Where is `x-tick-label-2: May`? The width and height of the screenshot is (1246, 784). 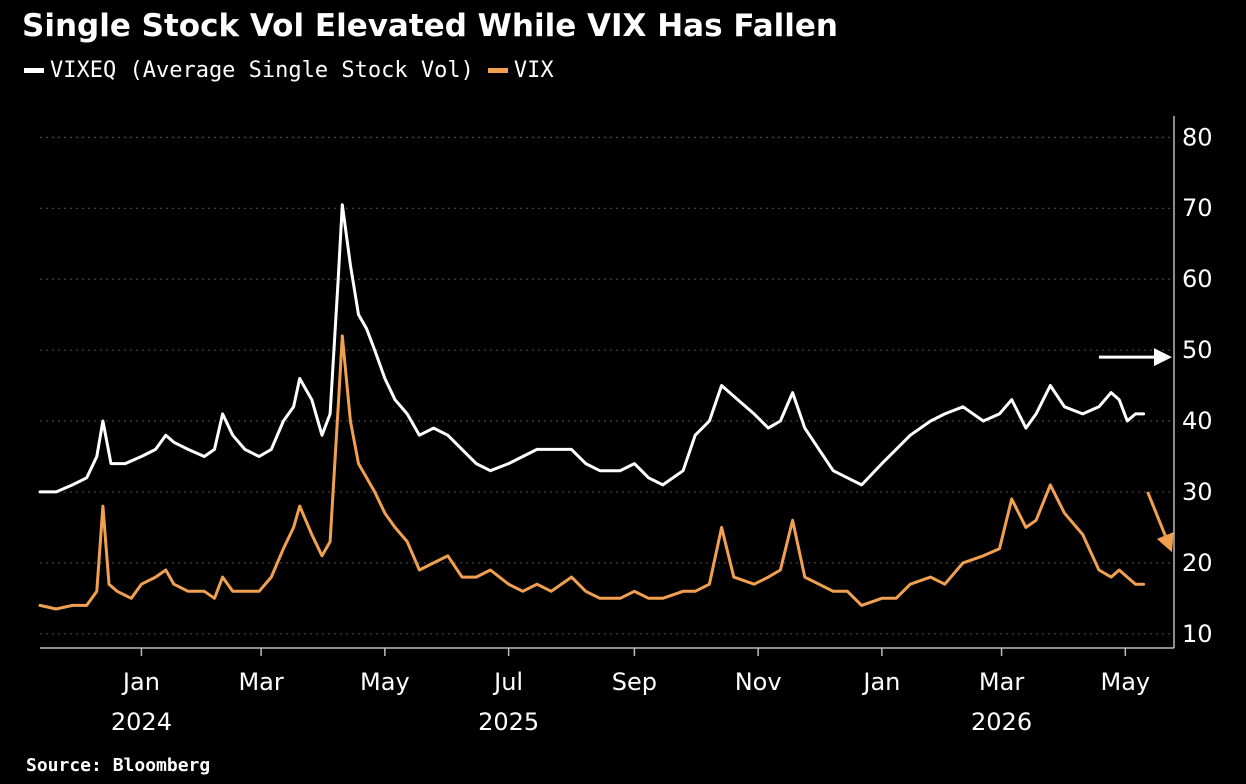 x-tick-label-2: May is located at coordinates (385, 682).